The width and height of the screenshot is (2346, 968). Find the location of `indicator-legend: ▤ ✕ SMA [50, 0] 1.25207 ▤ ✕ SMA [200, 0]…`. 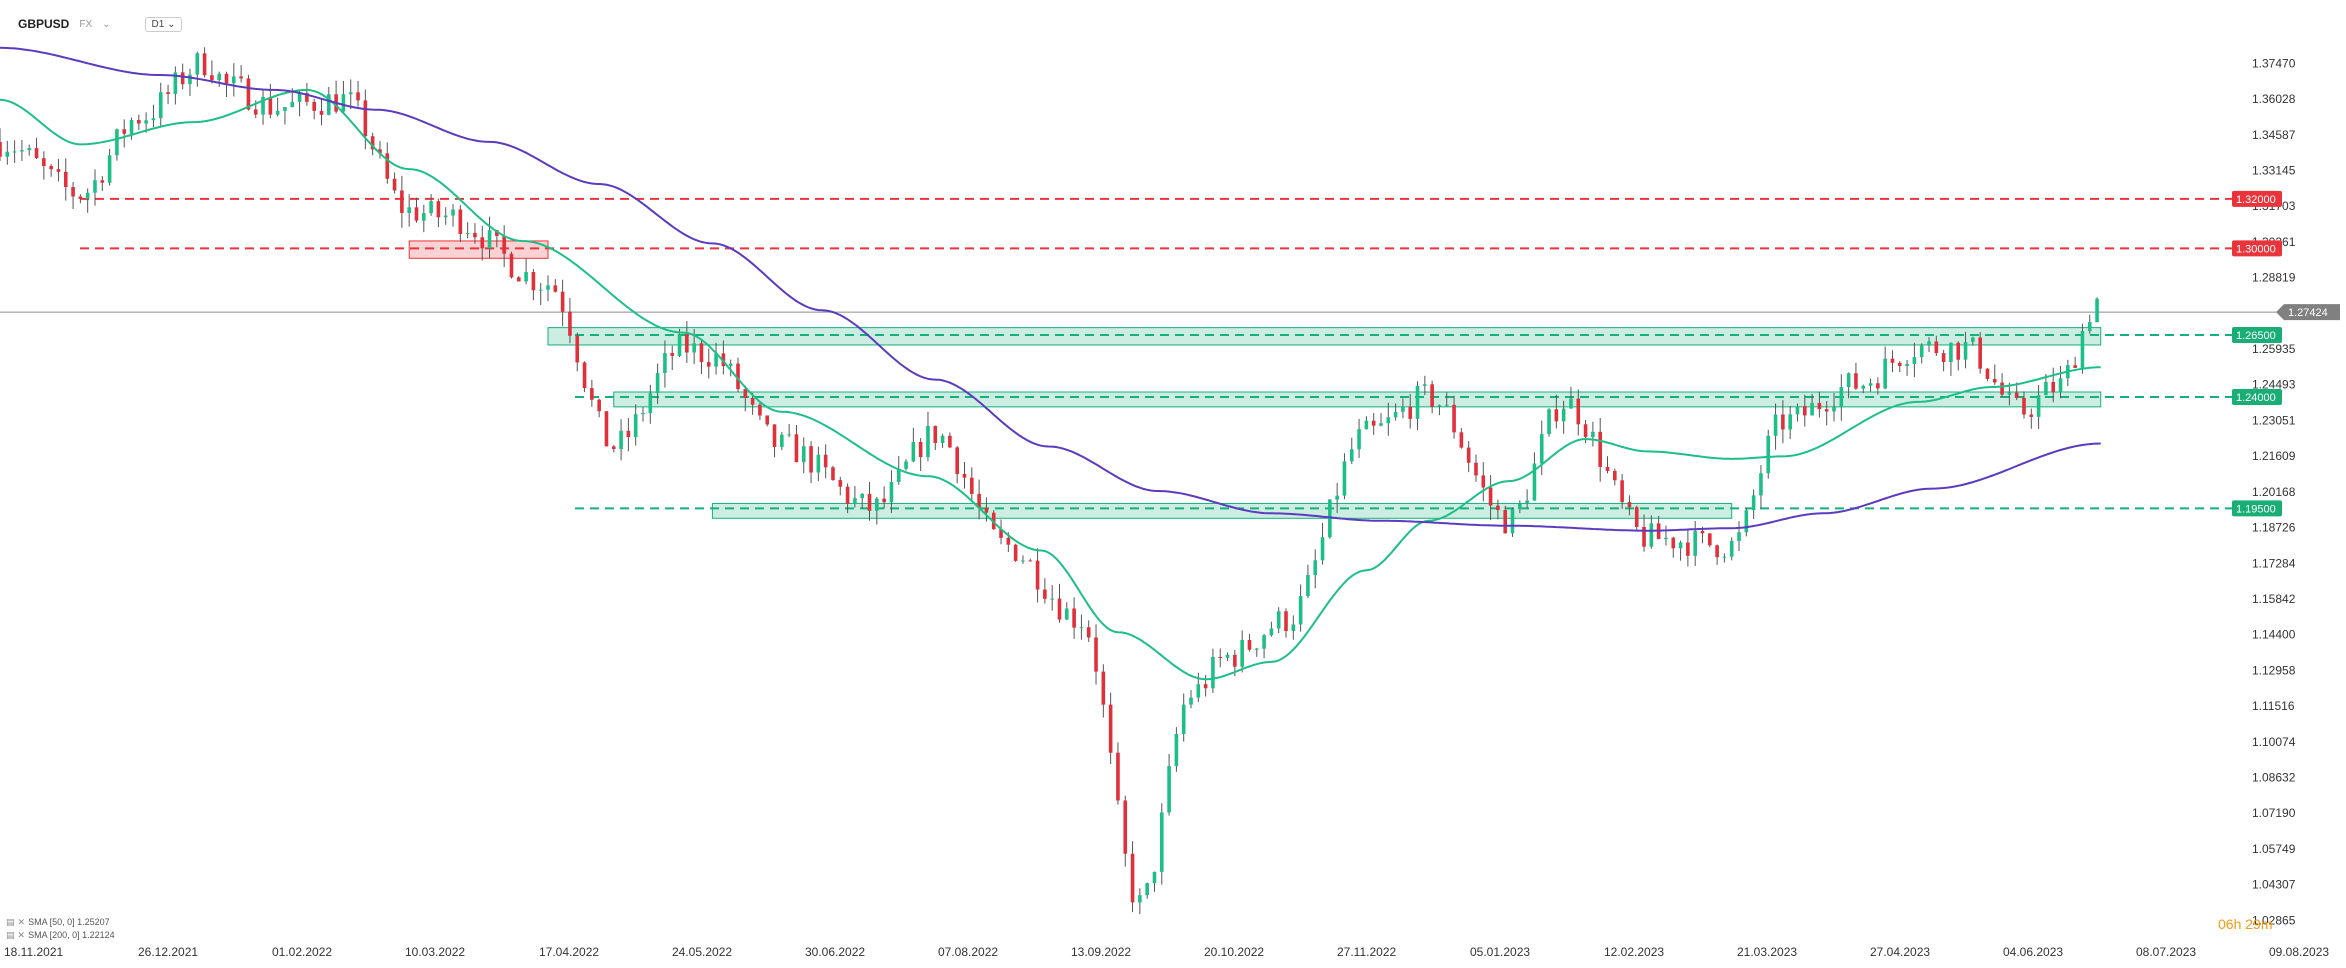

indicator-legend: ▤ ✕ SMA [50, 0] 1.25207 ▤ ✕ SMA [200, 0]… is located at coordinates (60, 929).